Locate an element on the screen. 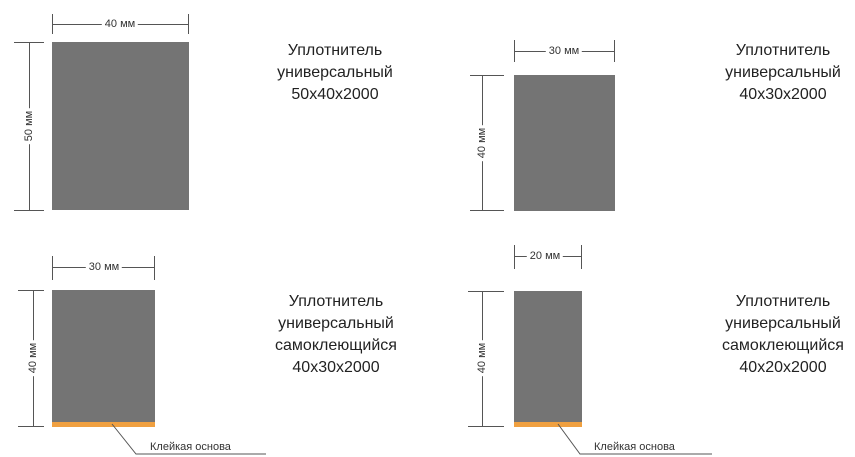 The image size is (855, 457). caption-line: 40x20x2000 is located at coordinates (783, 367).